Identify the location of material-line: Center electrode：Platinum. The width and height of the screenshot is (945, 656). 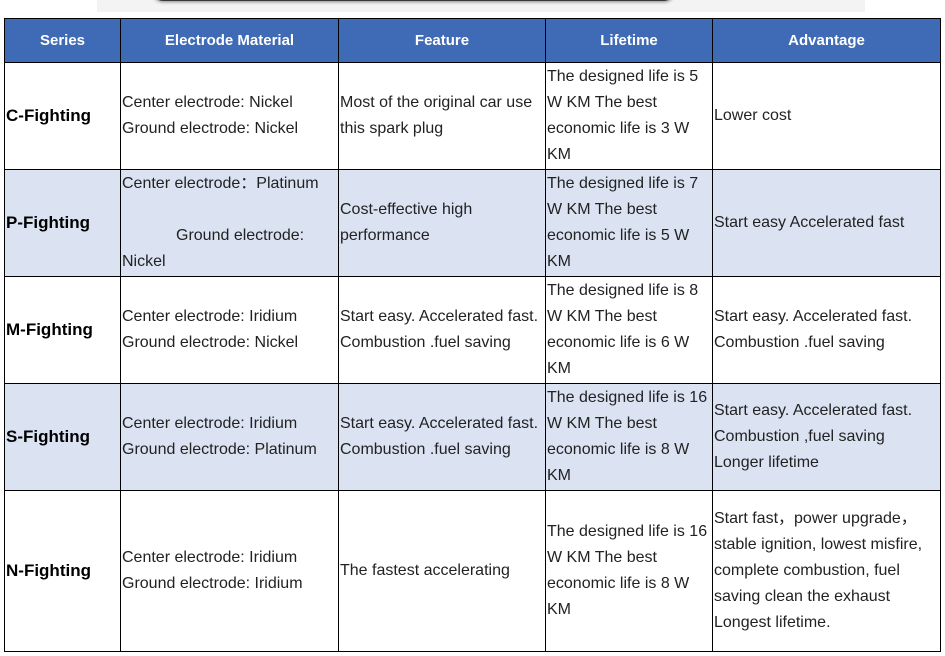
(220, 183).